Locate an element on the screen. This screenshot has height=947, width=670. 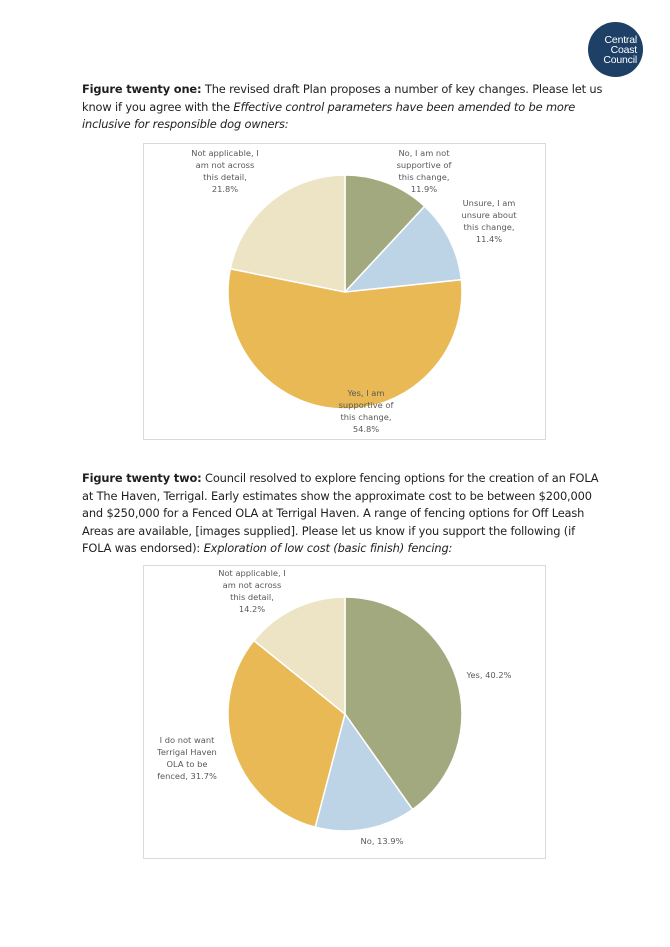
logo-line-1: Central is located at coordinates (621, 39).